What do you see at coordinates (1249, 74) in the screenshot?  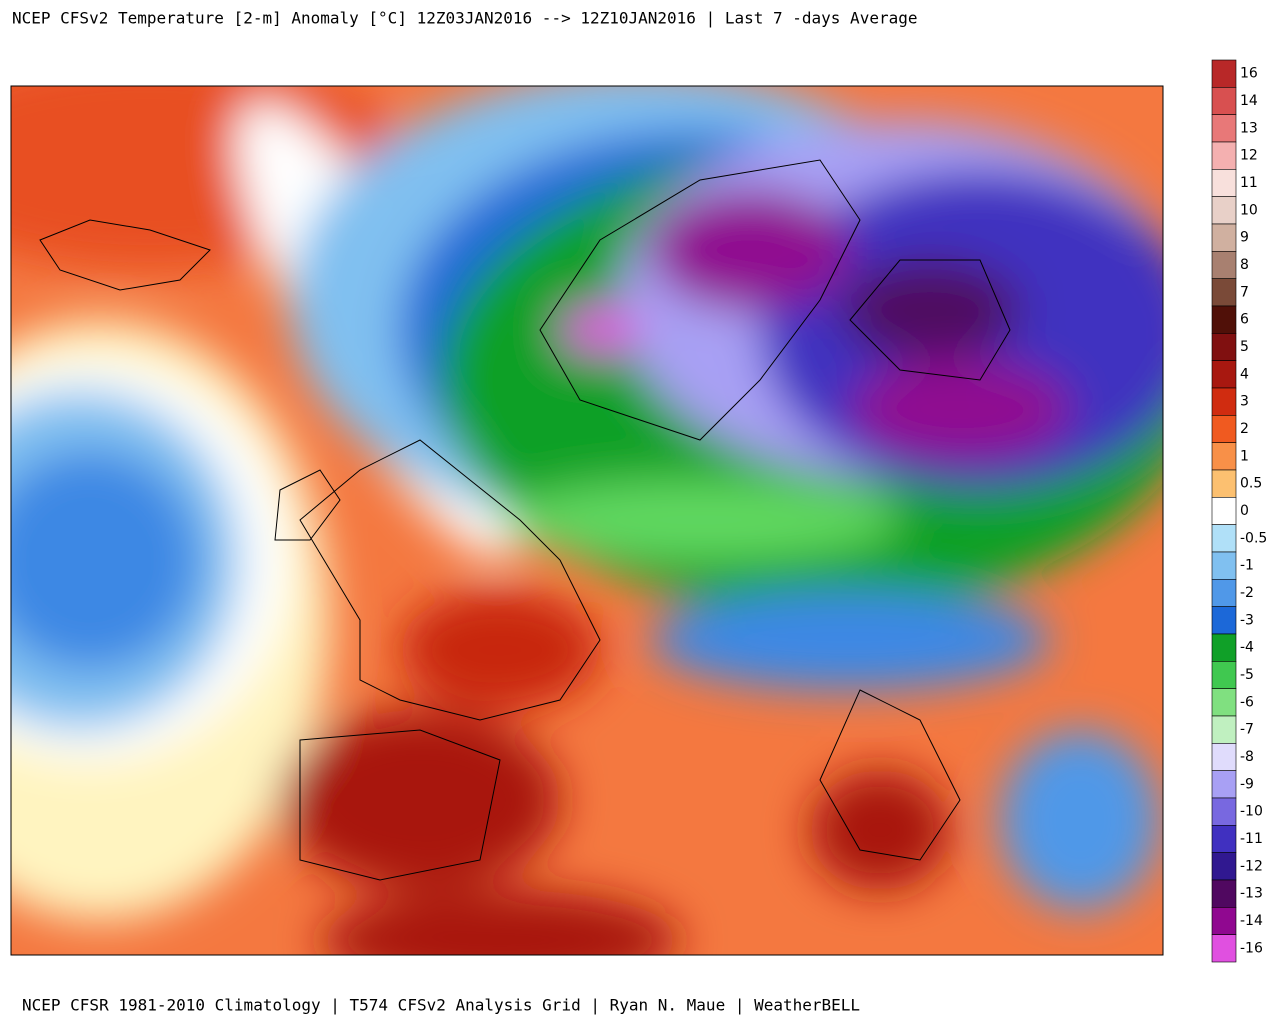 I see `colorbar-label: 16` at bounding box center [1249, 74].